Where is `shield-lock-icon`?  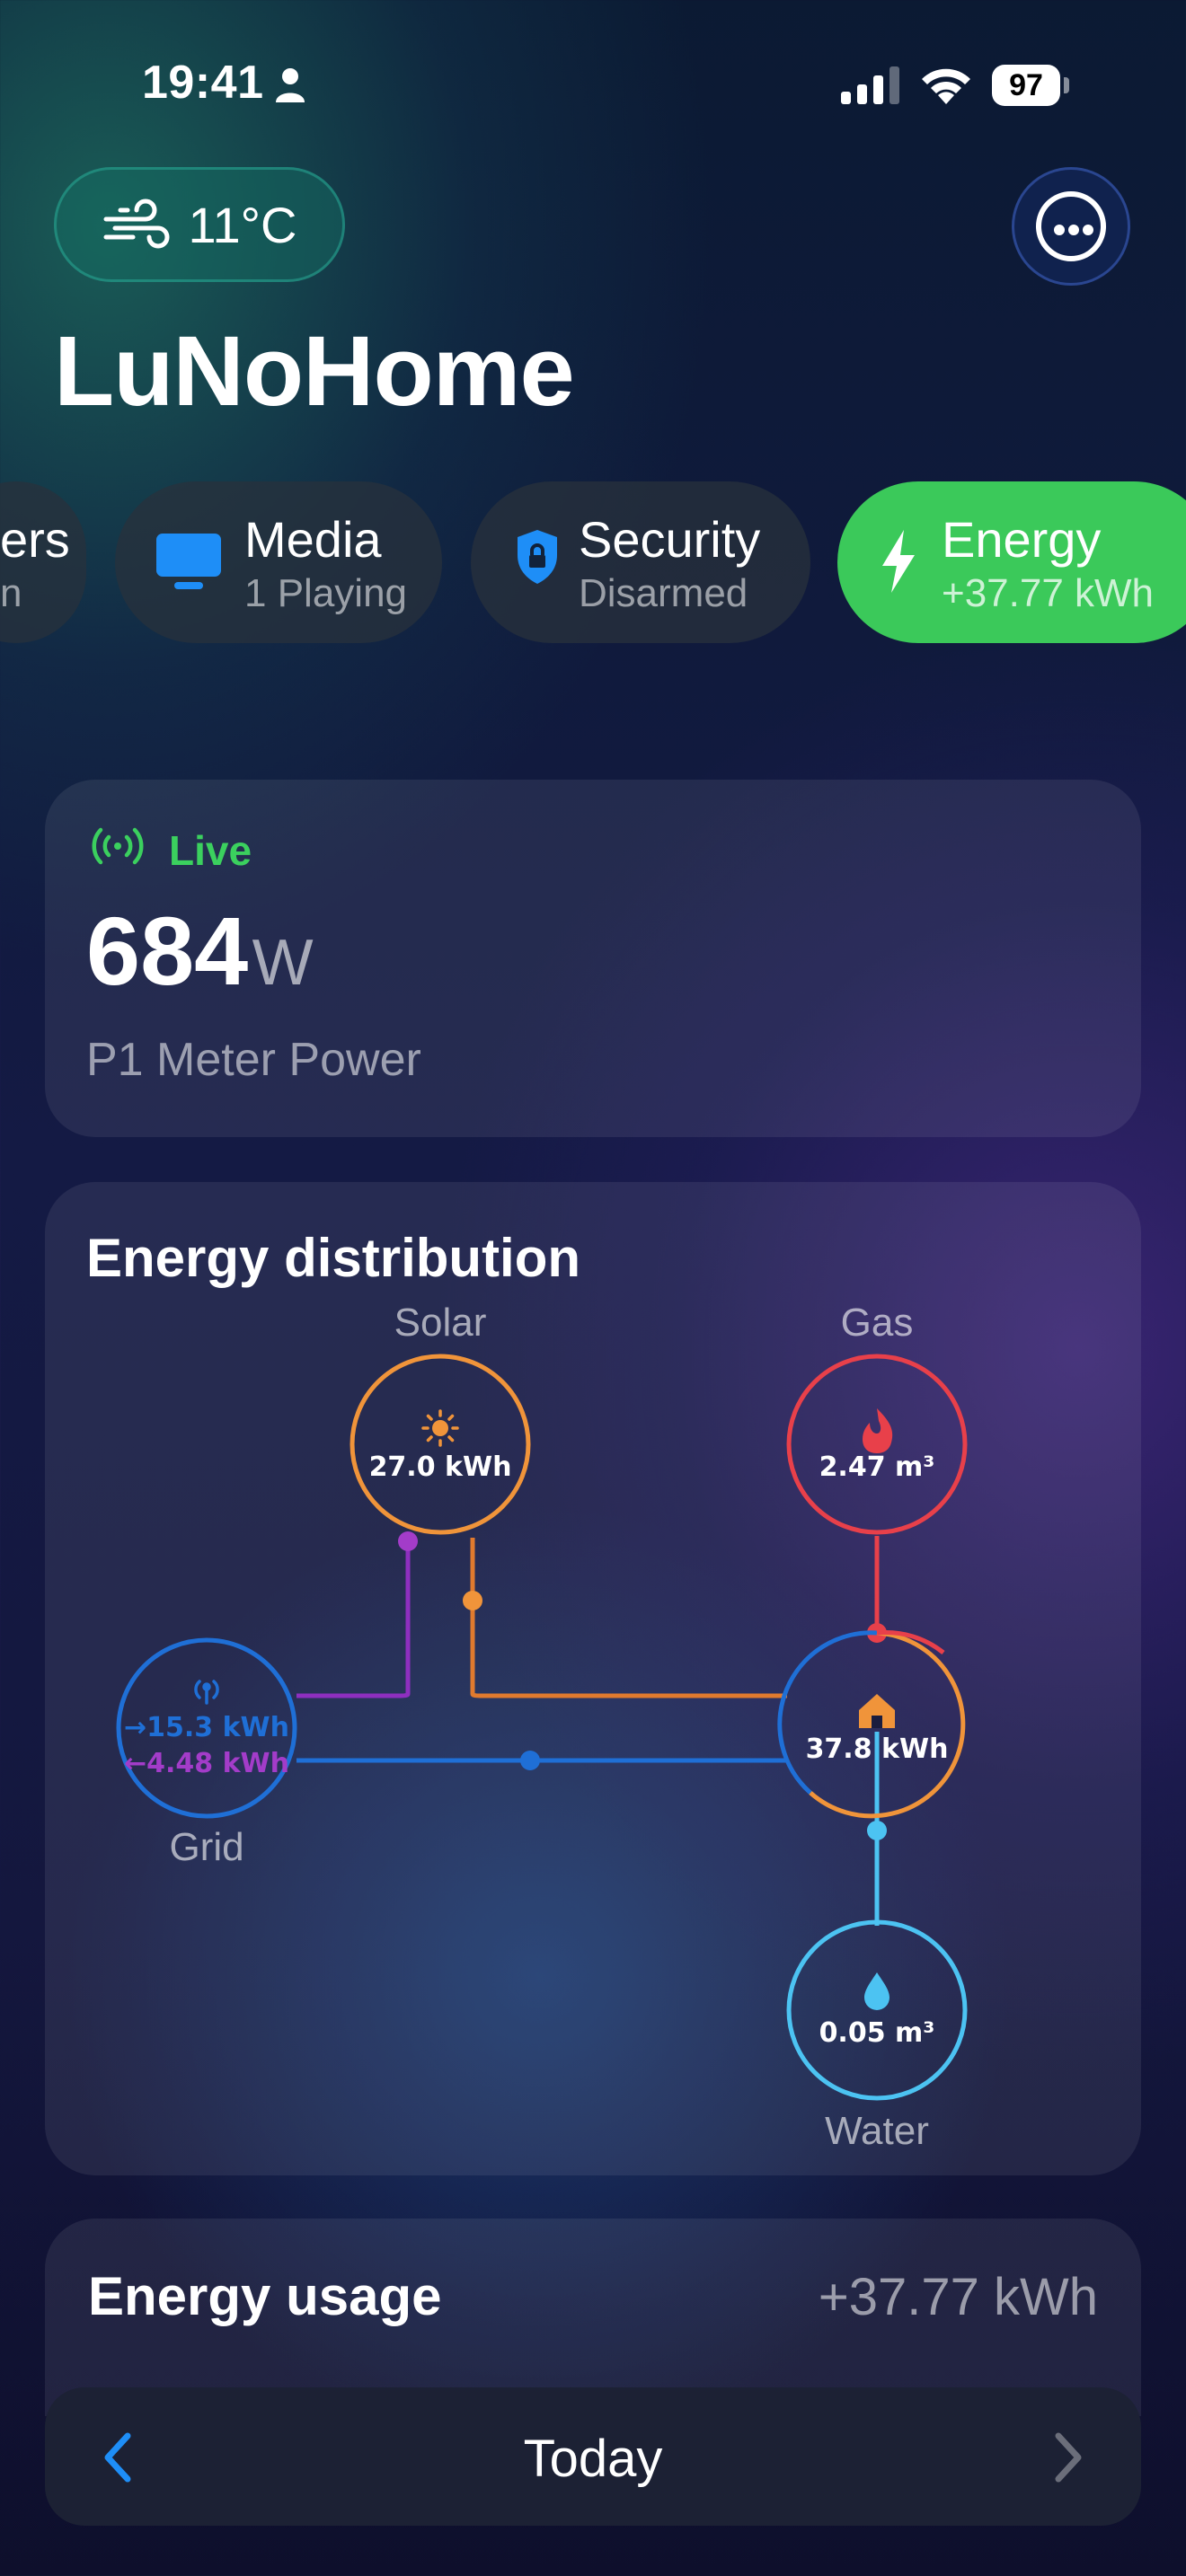 shield-lock-icon is located at coordinates (537, 557).